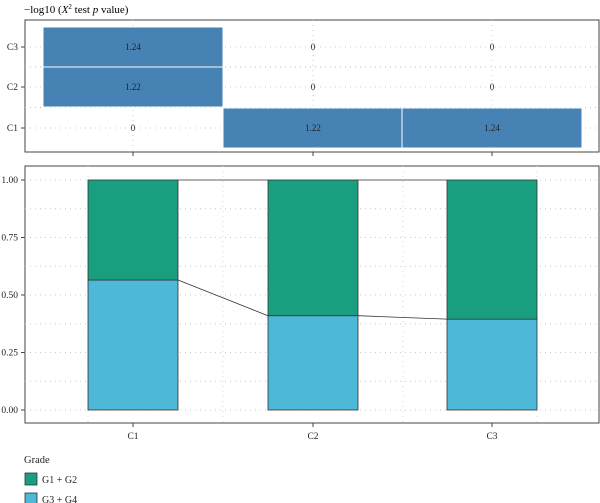 The width and height of the screenshot is (600, 503). I want to click on y-axis-tick-label: 0.00, so click(9, 411).